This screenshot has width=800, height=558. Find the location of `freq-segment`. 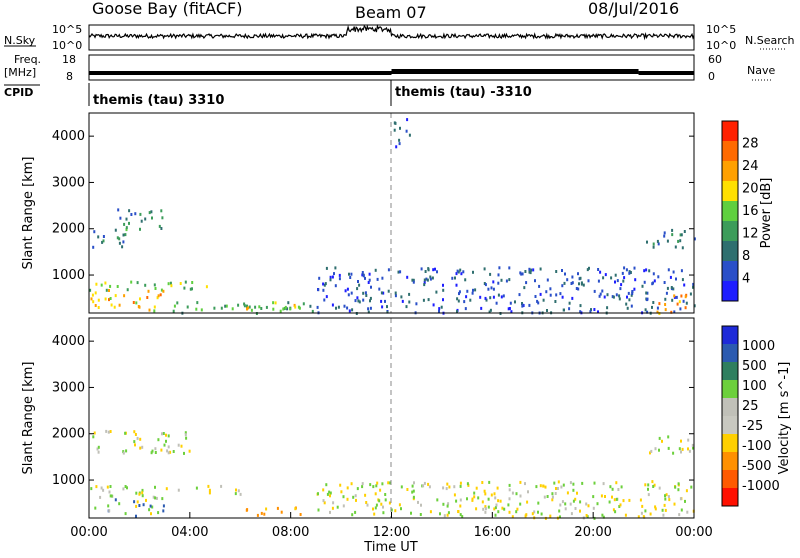

freq-segment is located at coordinates (240, 73).